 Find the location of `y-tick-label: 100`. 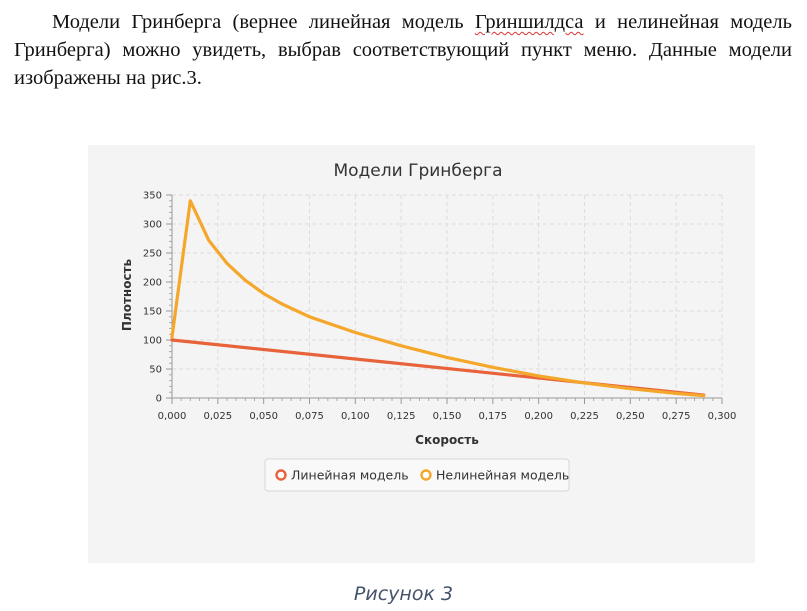

y-tick-label: 100 is located at coordinates (152, 341).